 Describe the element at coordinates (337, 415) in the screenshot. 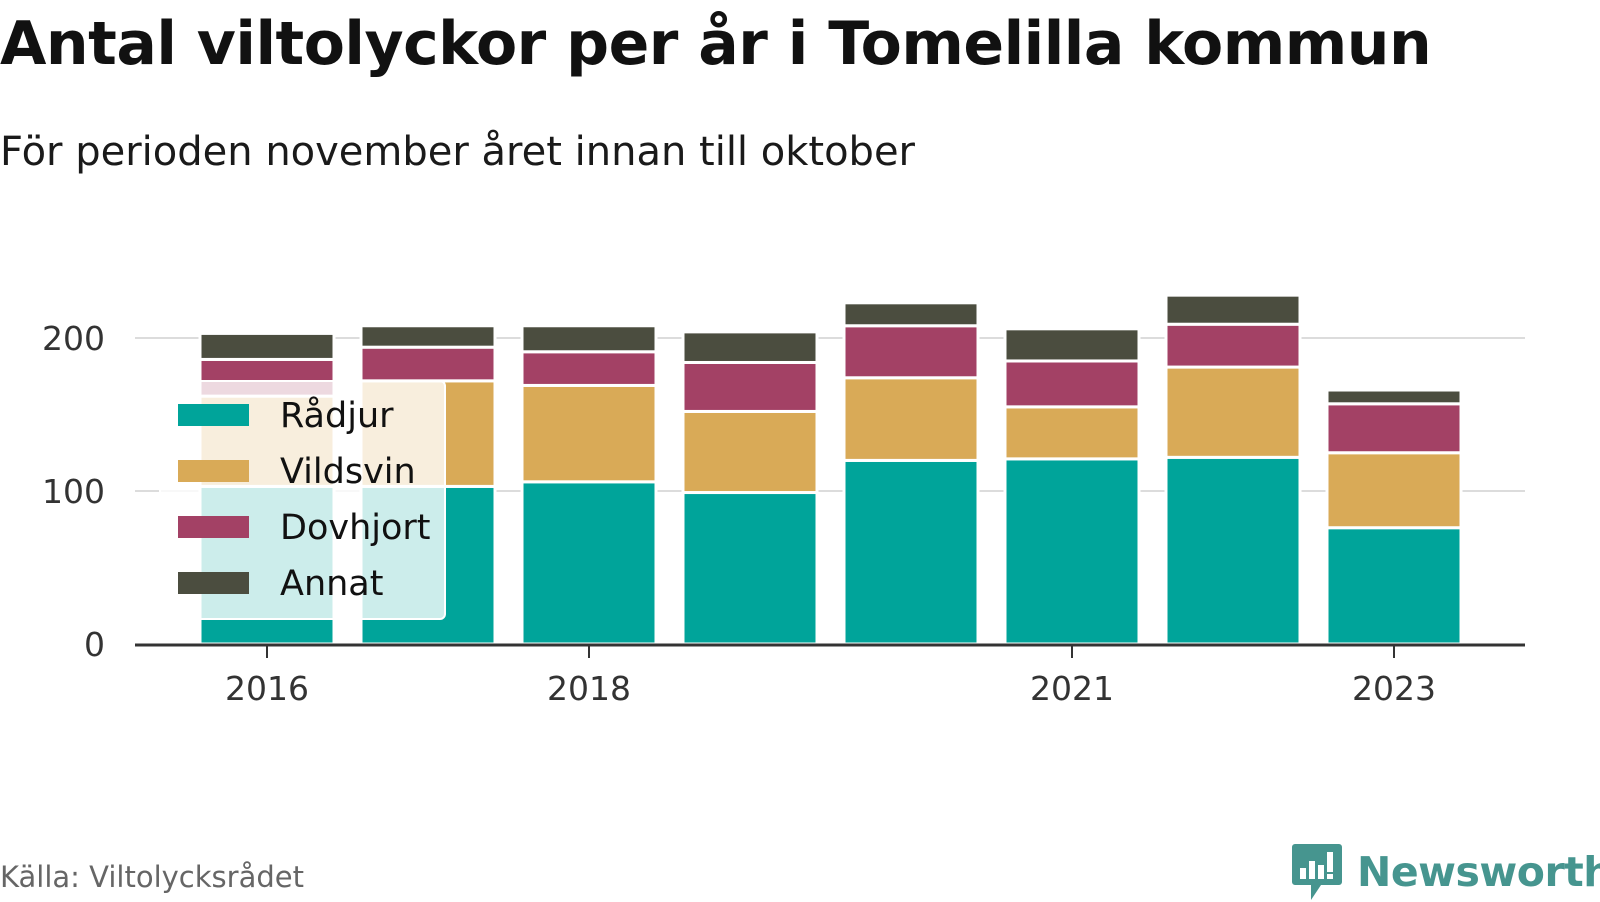

I see `legend-label: Rådjur` at that location.